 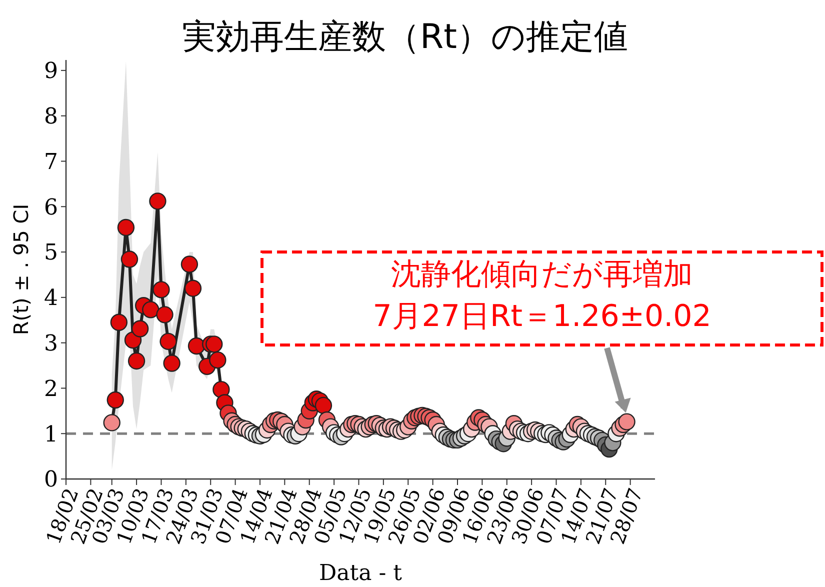 What do you see at coordinates (51, 207) in the screenshot?
I see `y-tick-label: 6` at bounding box center [51, 207].